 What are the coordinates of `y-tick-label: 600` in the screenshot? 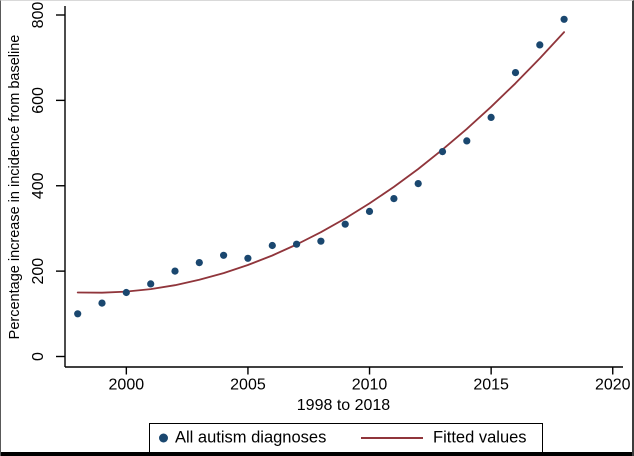 It's located at (38, 100).